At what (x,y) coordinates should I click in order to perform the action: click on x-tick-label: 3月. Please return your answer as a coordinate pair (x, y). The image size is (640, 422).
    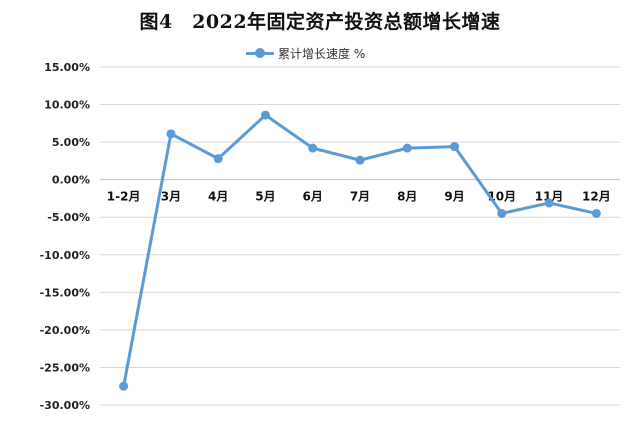
    Looking at the image, I should click on (171, 197).